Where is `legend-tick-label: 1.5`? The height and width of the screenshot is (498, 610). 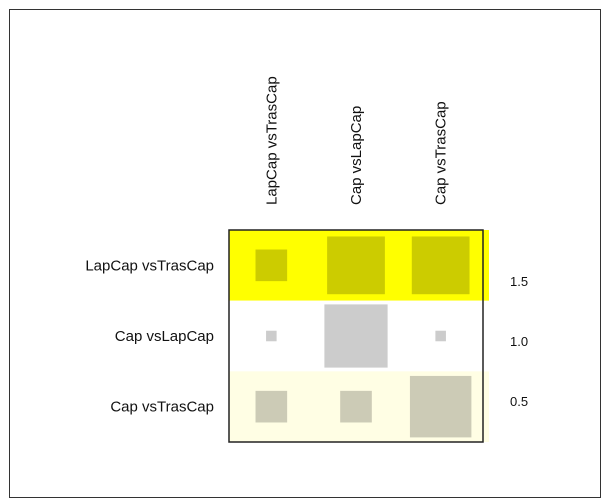 legend-tick-label: 1.5 is located at coordinates (519, 281).